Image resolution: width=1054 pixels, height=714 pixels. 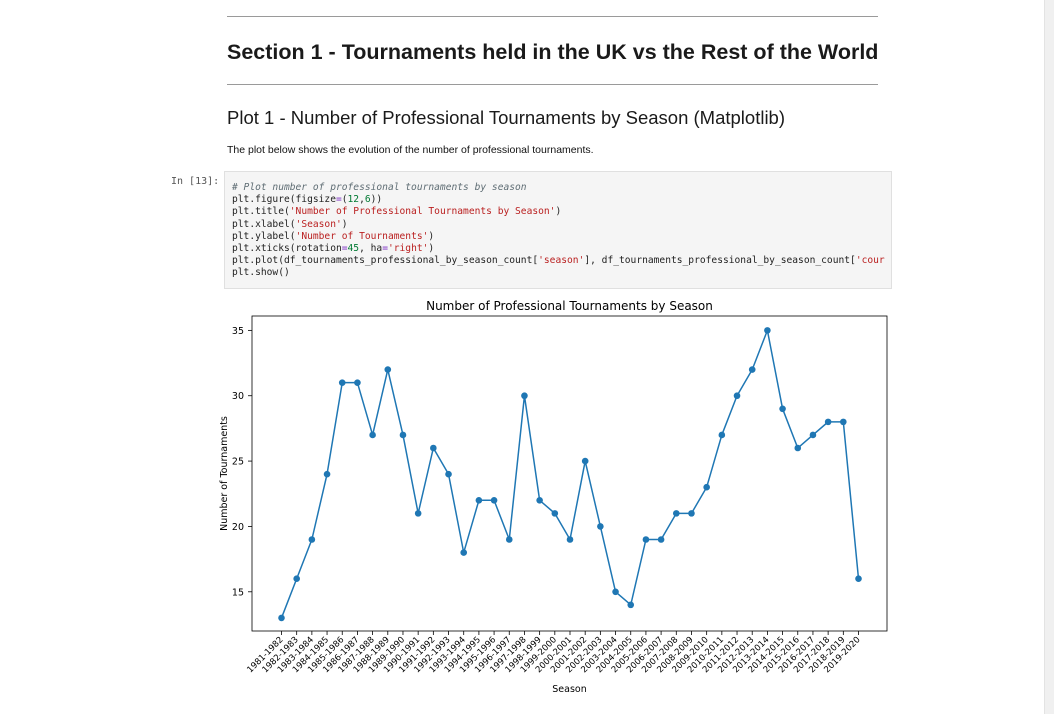 I want to click on x-tick-label: 2018-2019, so click(x=827, y=655).